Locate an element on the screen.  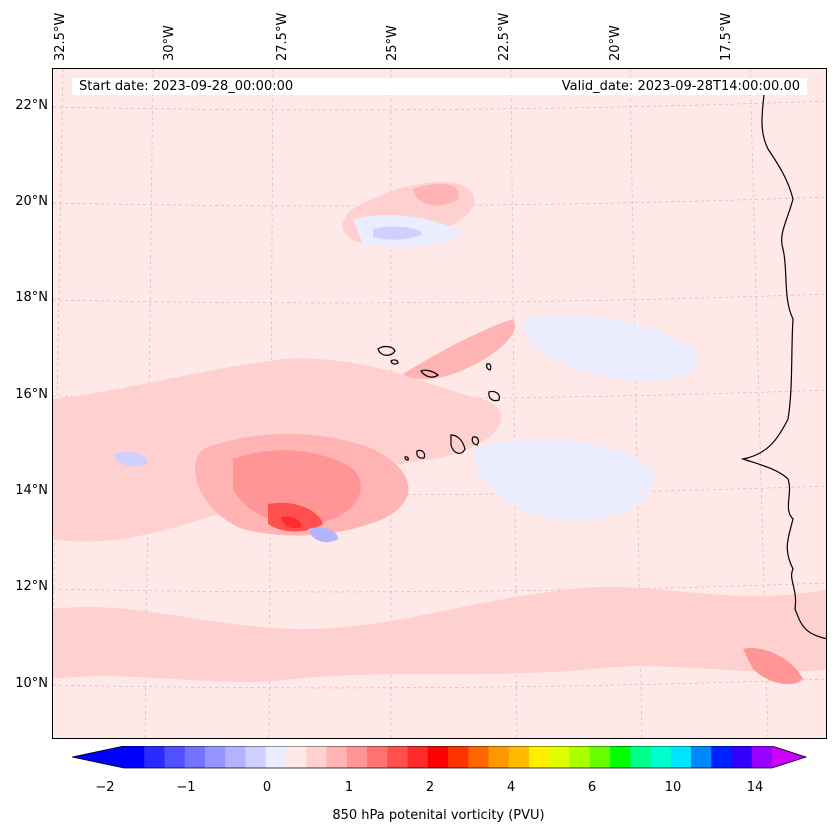
lat-label: 20°N is located at coordinates (31, 201).